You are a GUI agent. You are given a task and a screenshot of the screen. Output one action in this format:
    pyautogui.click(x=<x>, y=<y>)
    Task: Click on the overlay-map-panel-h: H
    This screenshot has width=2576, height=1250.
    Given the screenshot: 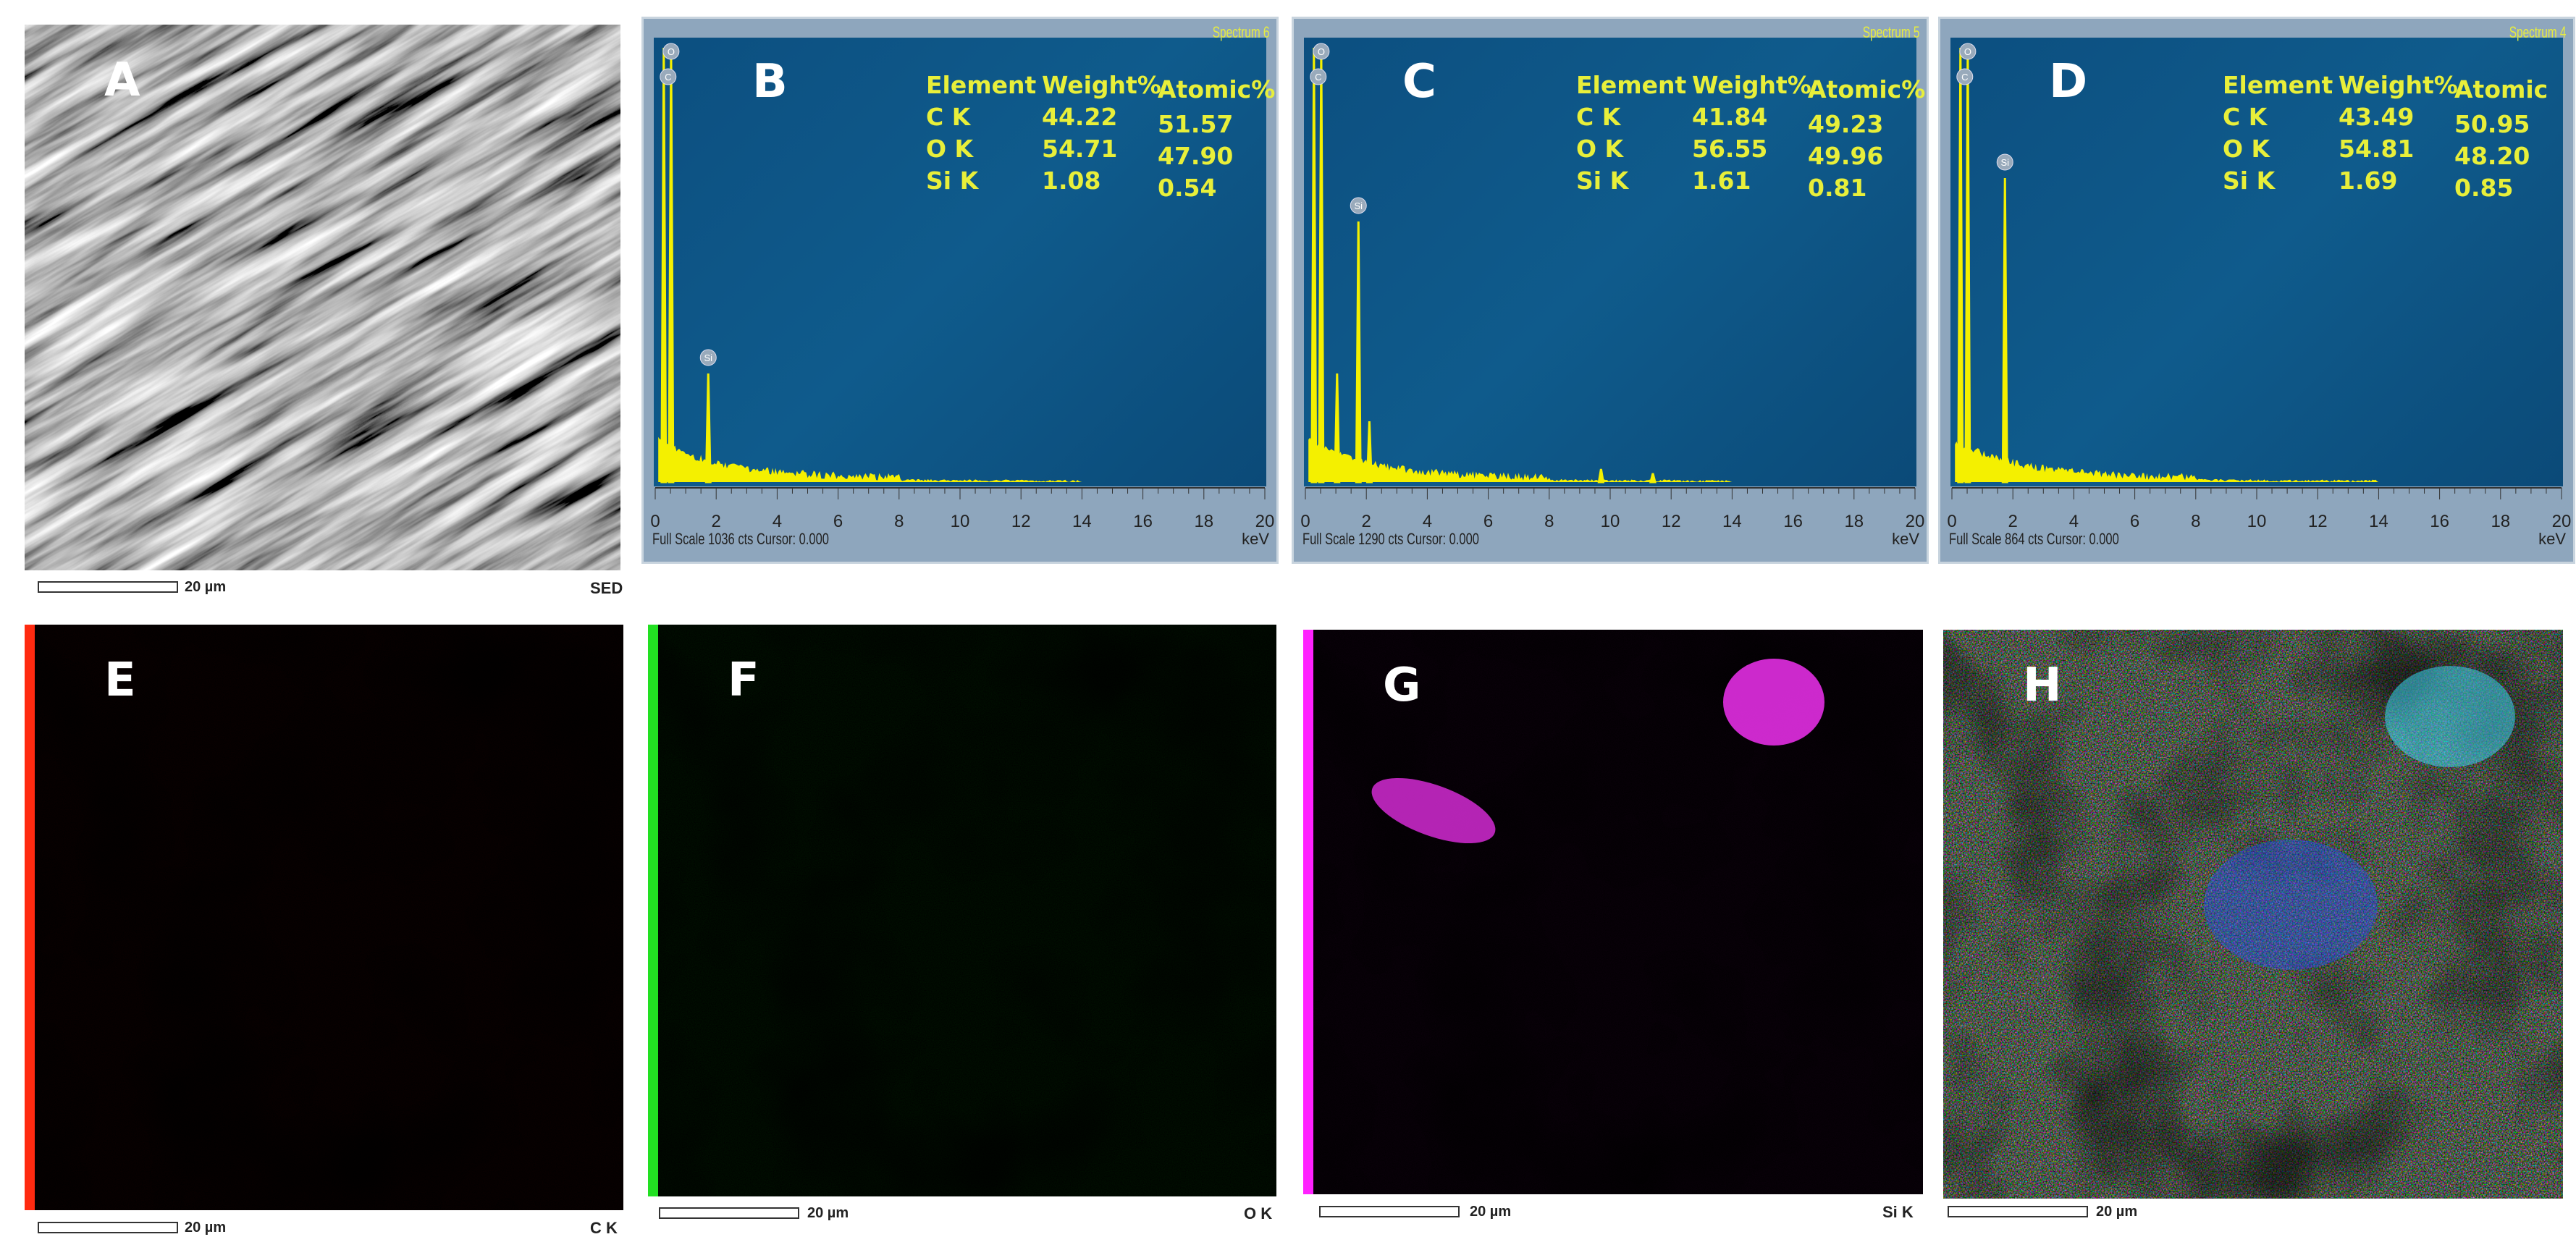 What is the action you would take?
    pyautogui.click(x=2253, y=914)
    